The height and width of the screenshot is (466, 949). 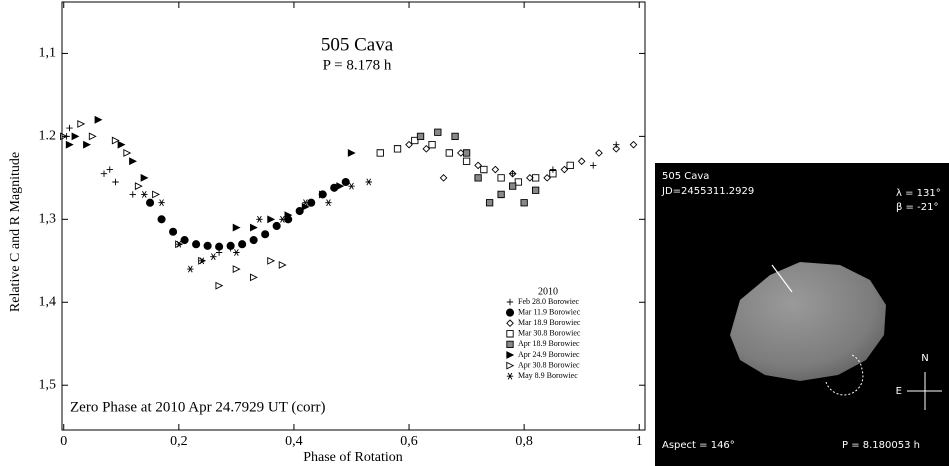 I want to click on legend-label: Apr 24.9 Borowiec, so click(x=549, y=354).